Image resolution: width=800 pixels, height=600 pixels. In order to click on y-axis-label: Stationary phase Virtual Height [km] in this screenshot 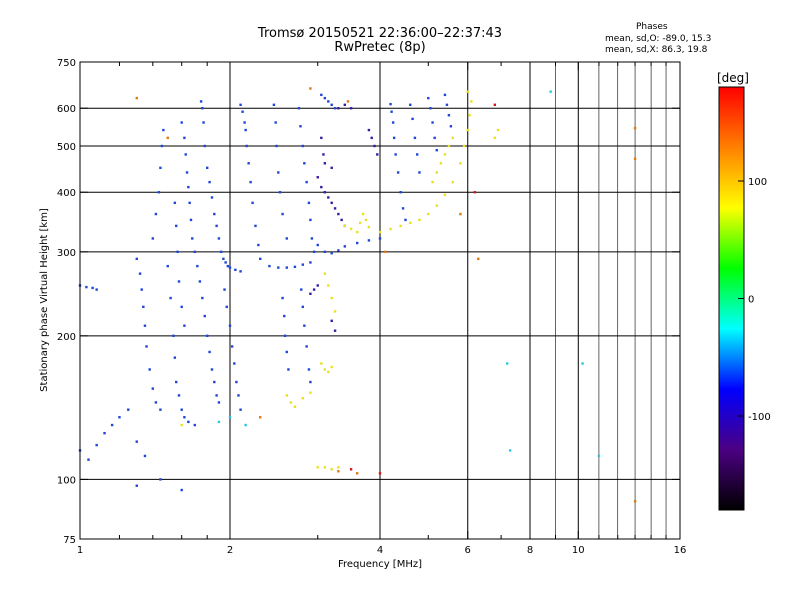, I will do `click(44, 300)`.